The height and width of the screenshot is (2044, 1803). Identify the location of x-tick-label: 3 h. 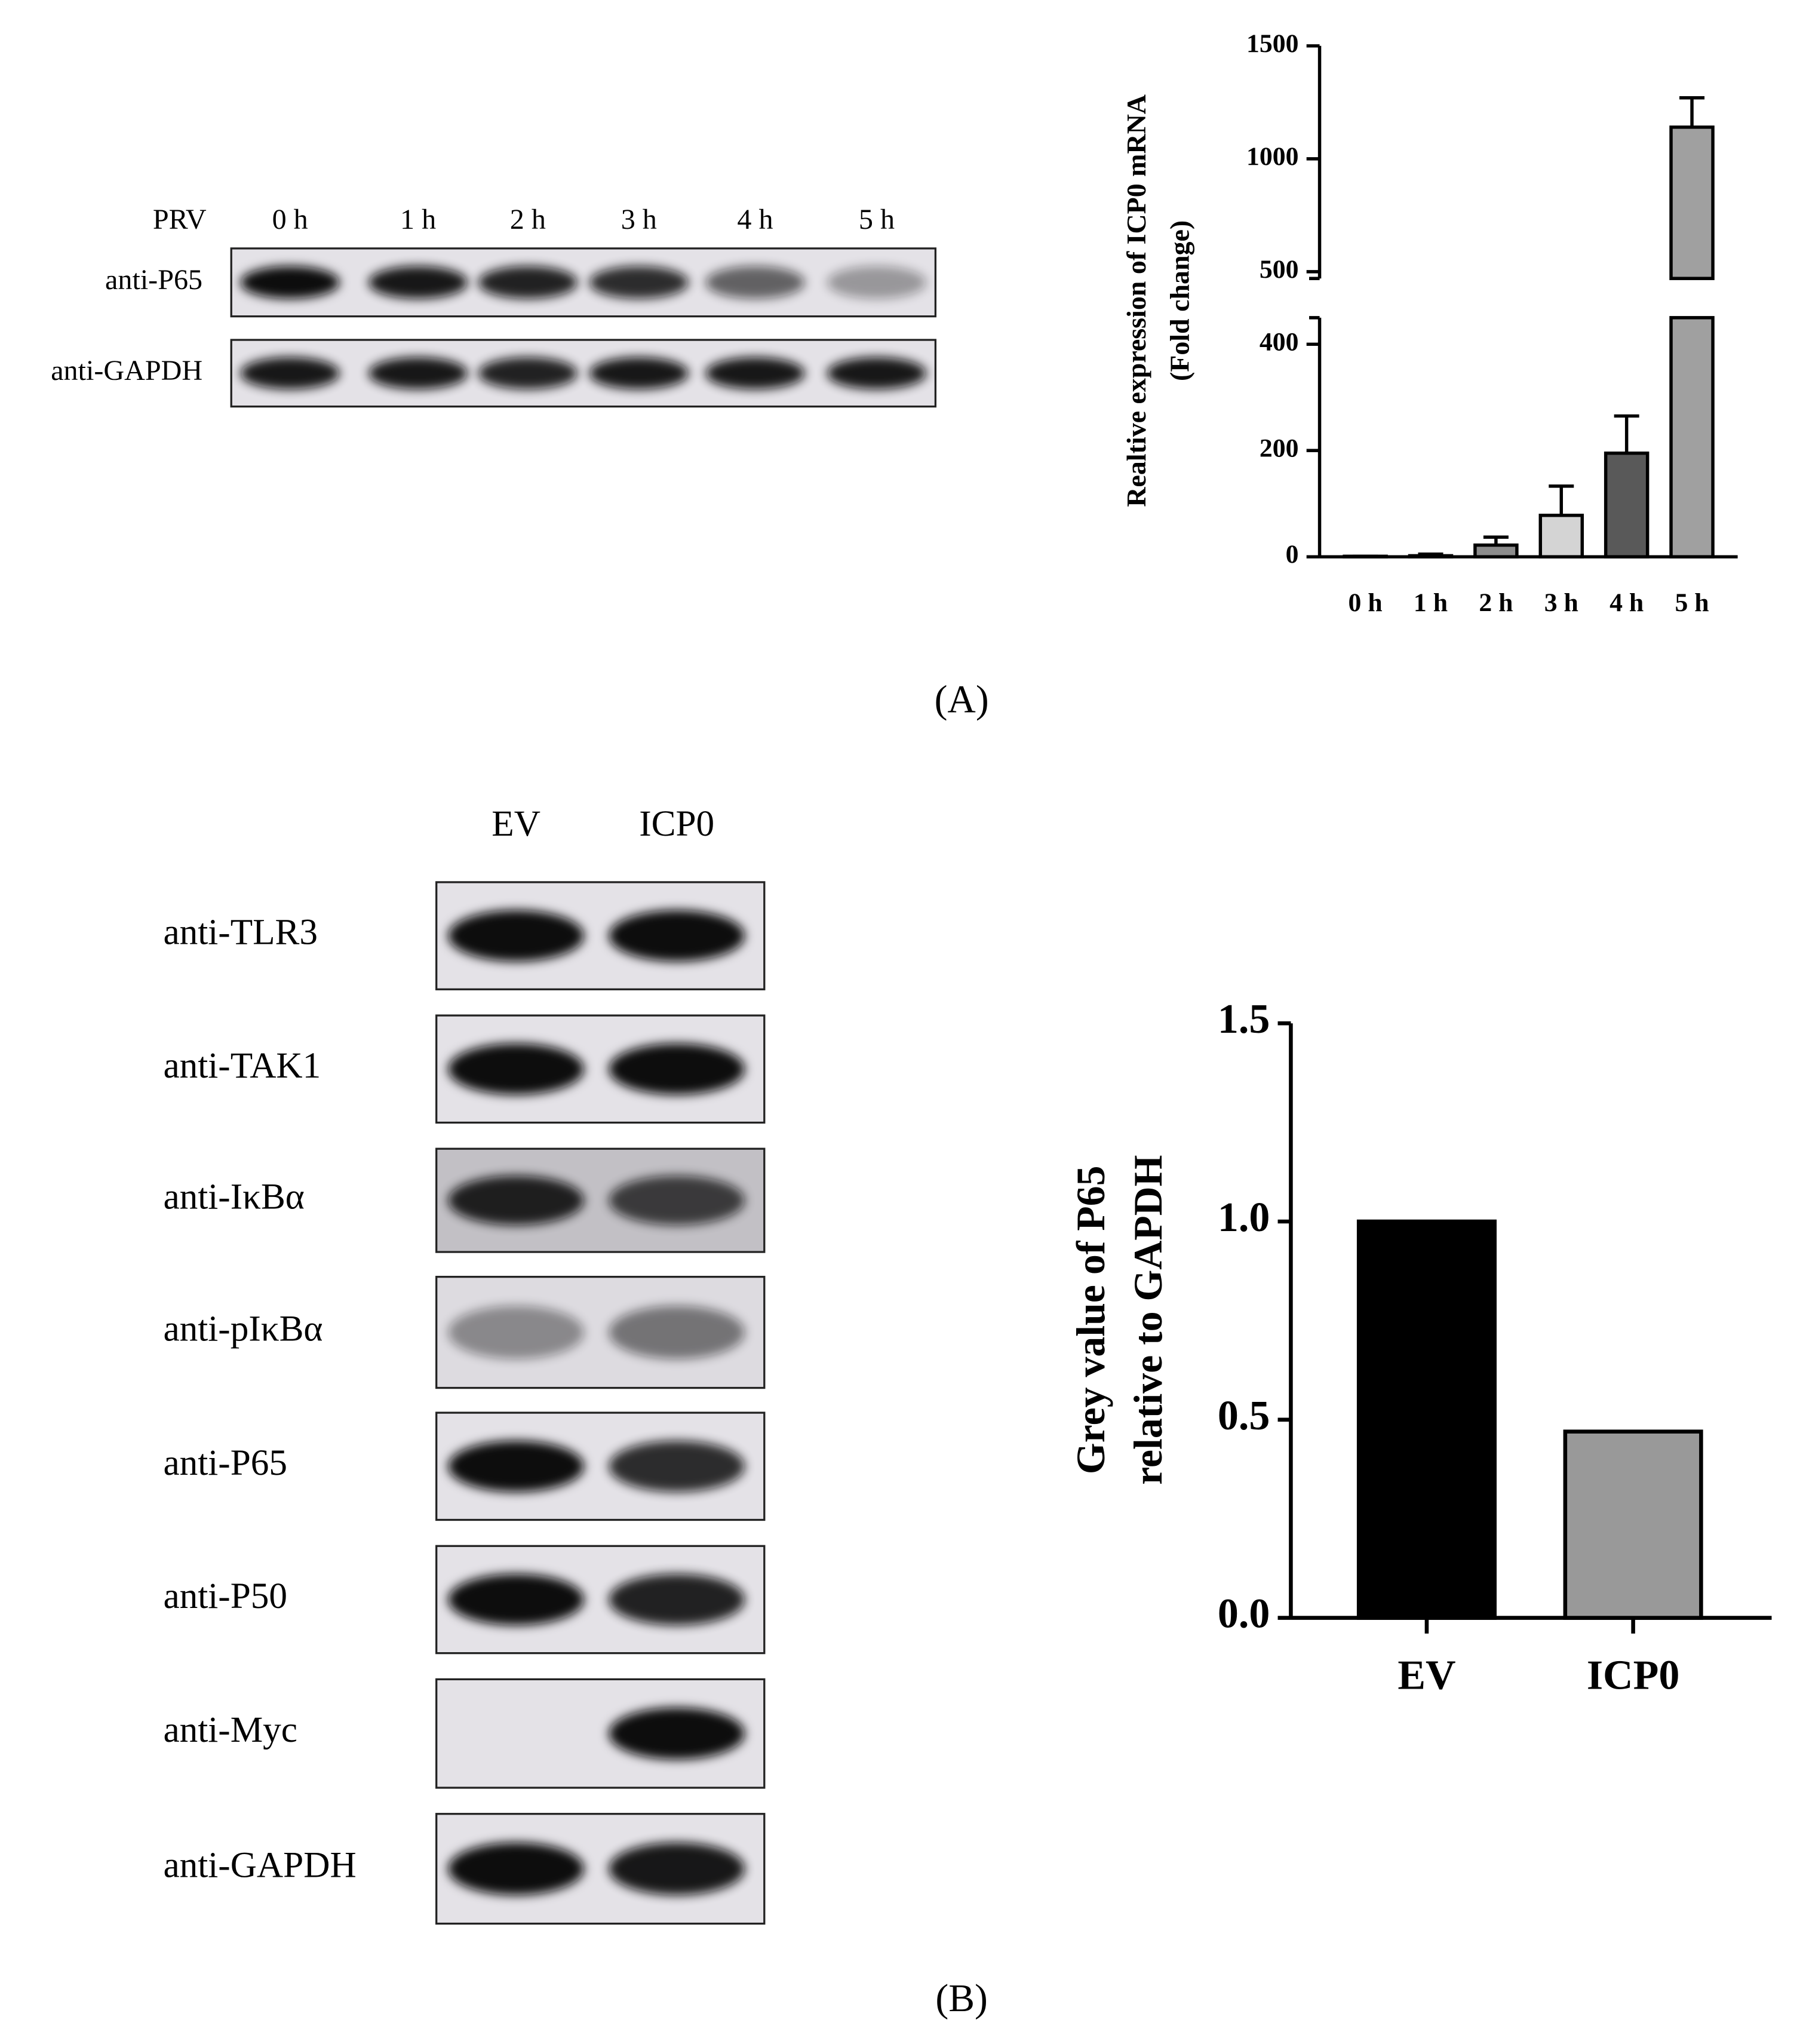
(1561, 602).